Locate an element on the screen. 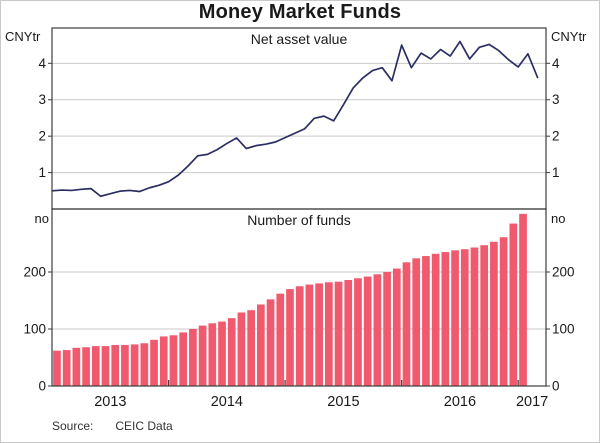  x-tick-label-year: 2016 is located at coordinates (460, 402).